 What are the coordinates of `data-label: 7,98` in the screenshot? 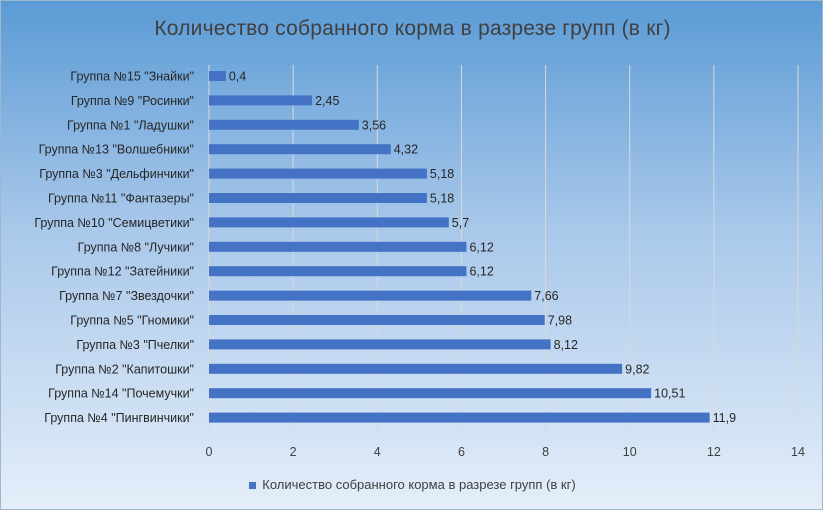 It's located at (560, 321).